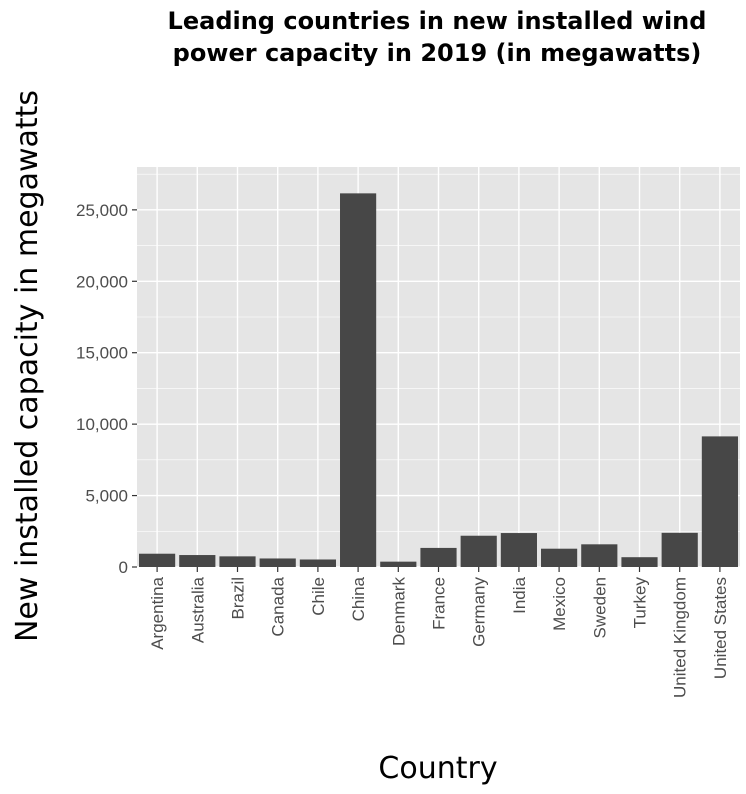  I want to click on x-tick-label: Sweden, so click(599, 607).